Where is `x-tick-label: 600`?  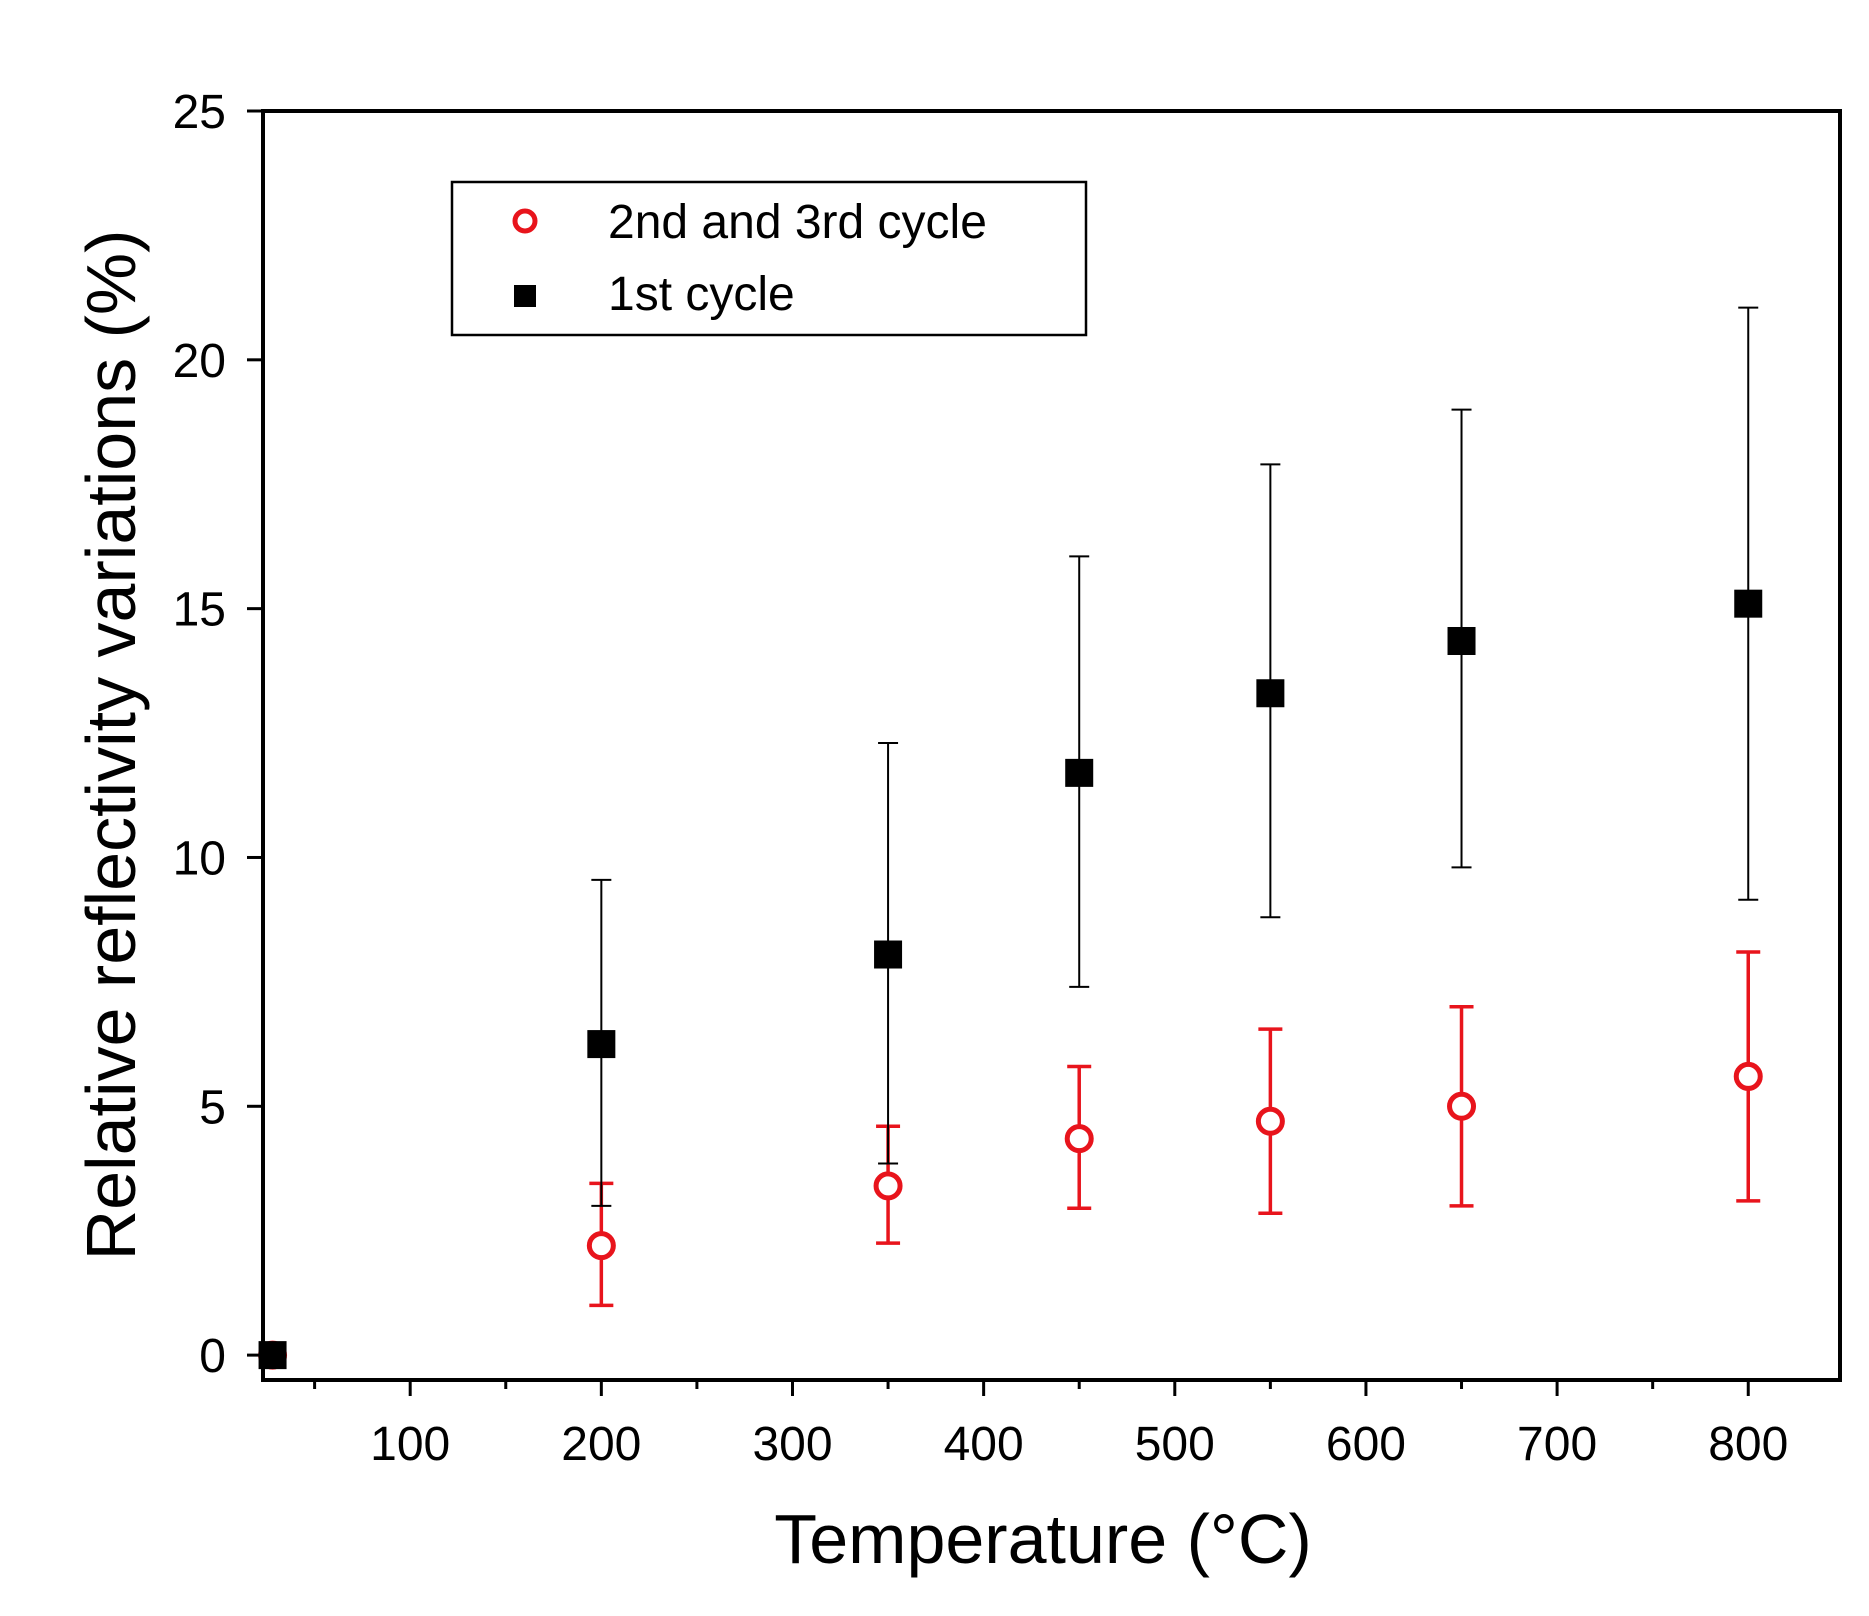
x-tick-label: 600 is located at coordinates (1366, 1444).